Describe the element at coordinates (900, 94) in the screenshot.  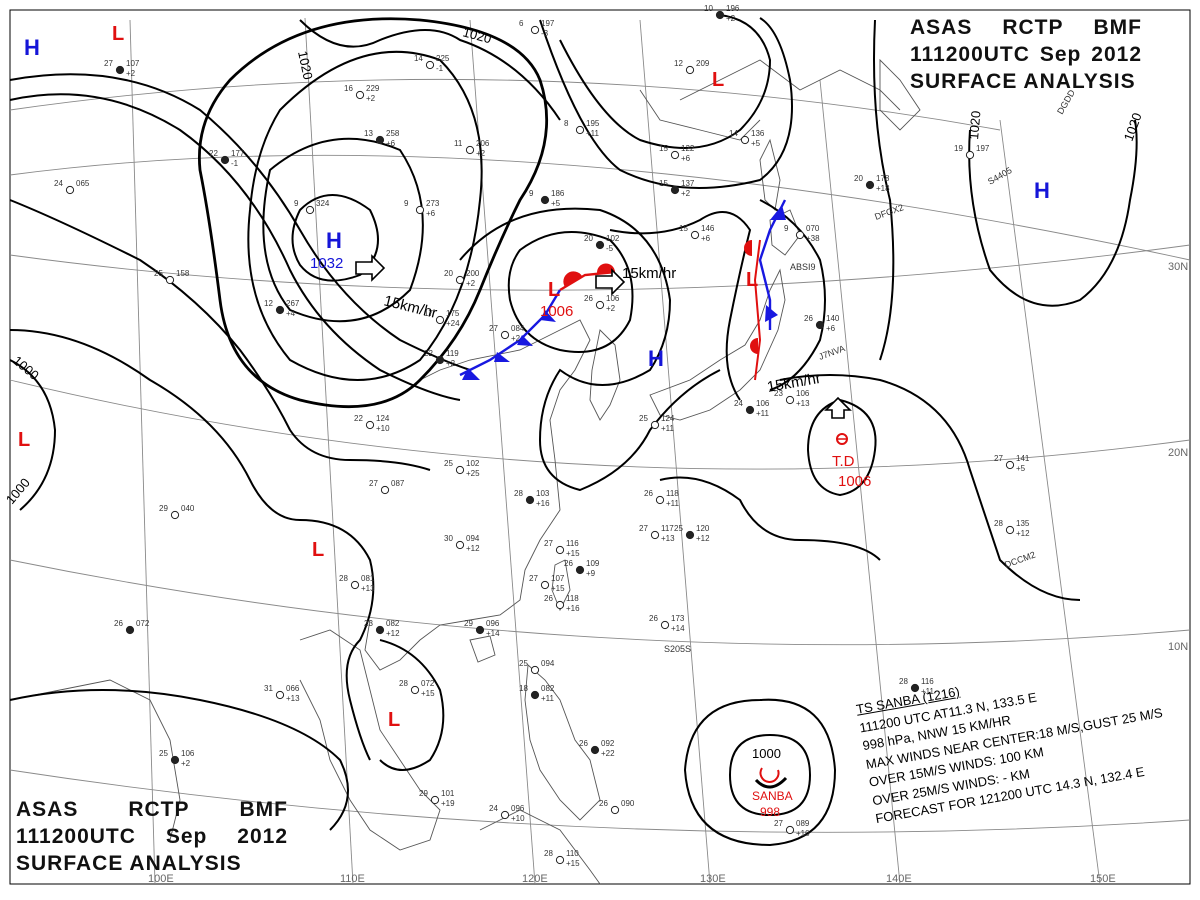
I see `coast-kamchatka` at that location.